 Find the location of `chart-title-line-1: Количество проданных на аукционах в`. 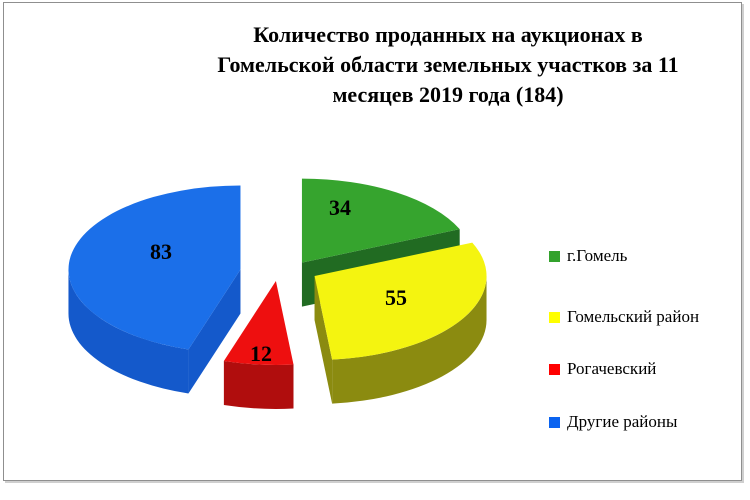

chart-title-line-1: Количество проданных на аукционах в is located at coordinates (448, 34).